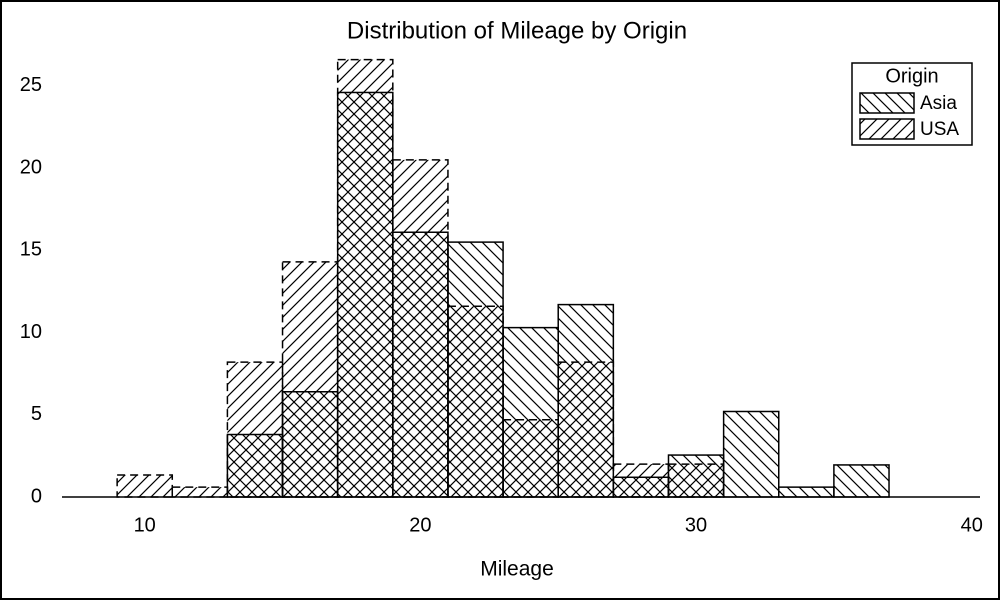 The image size is (1000, 600). I want to click on legend-title: Origin, so click(911, 76).